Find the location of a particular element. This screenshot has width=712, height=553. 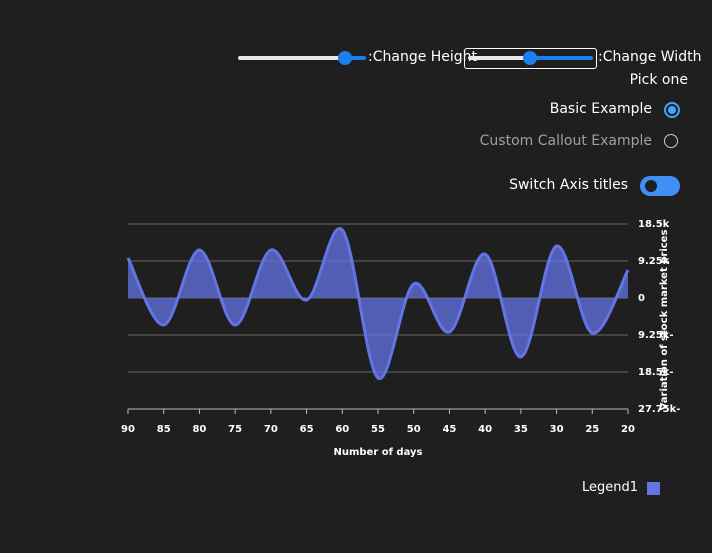

height-label: :Change Height is located at coordinates (423, 57).